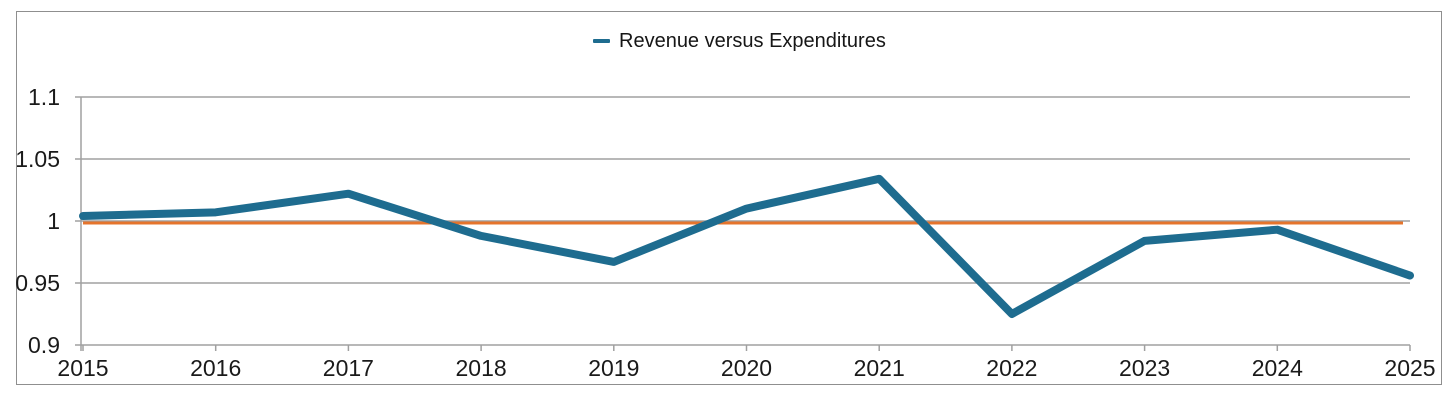 This screenshot has width=1456, height=402. What do you see at coordinates (44, 344) in the screenshot?
I see `y-tick-label: 0.9` at bounding box center [44, 344].